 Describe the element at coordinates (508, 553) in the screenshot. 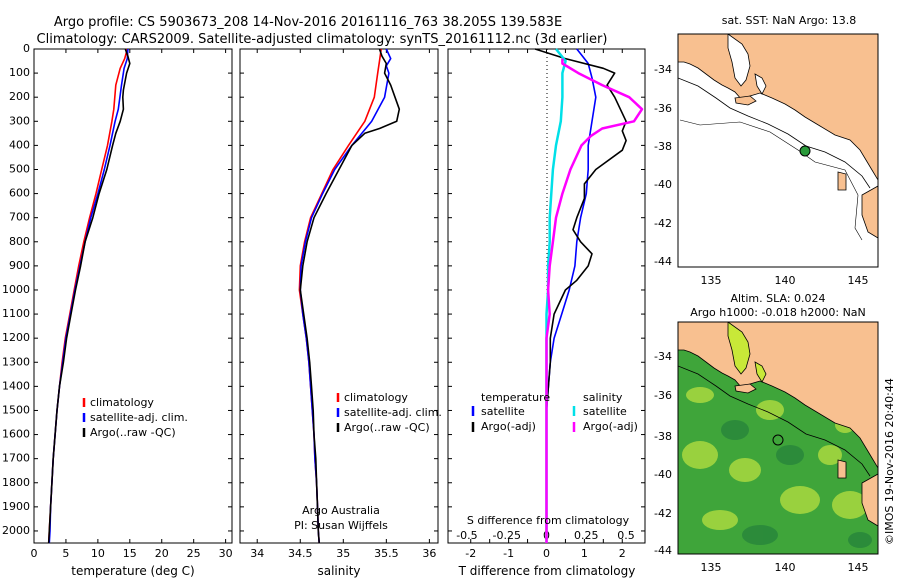

I see `x-tick-label: -1` at that location.